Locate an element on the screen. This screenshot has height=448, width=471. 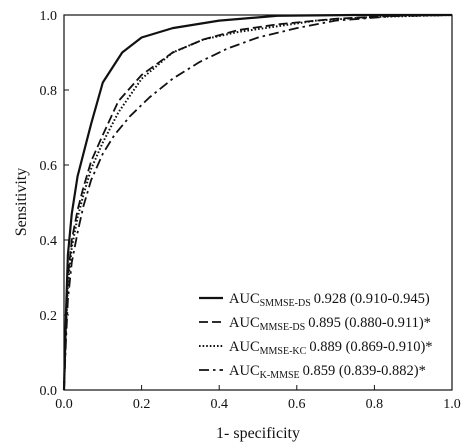
y-tick-label: 0.2 is located at coordinates (49, 316).